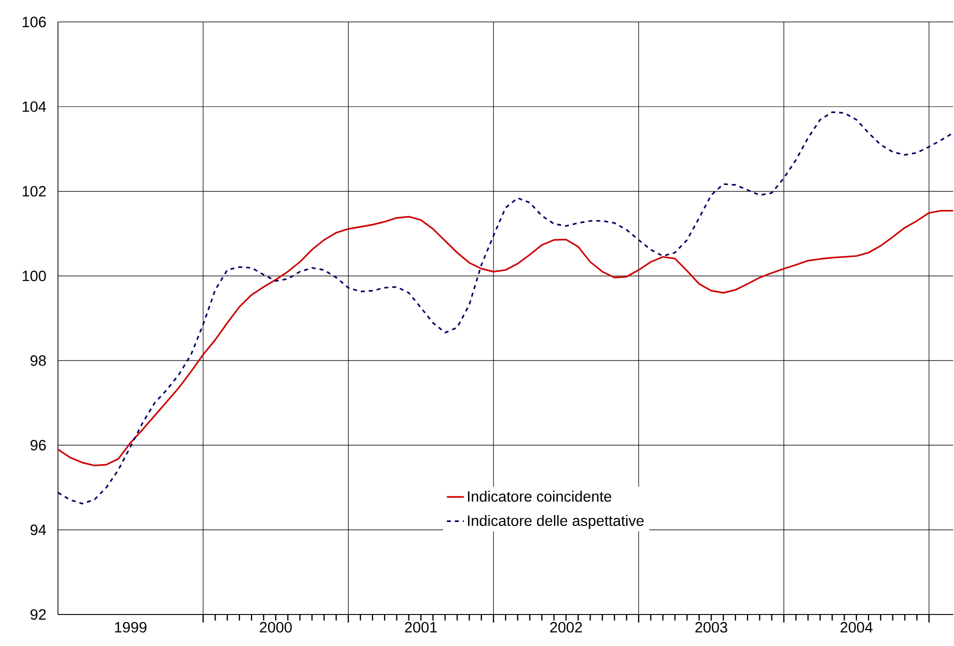 Image resolution: width=954 pixels, height=646 pixels. What do you see at coordinates (421, 627) in the screenshot?
I see `x-tick-label: 2001` at bounding box center [421, 627].